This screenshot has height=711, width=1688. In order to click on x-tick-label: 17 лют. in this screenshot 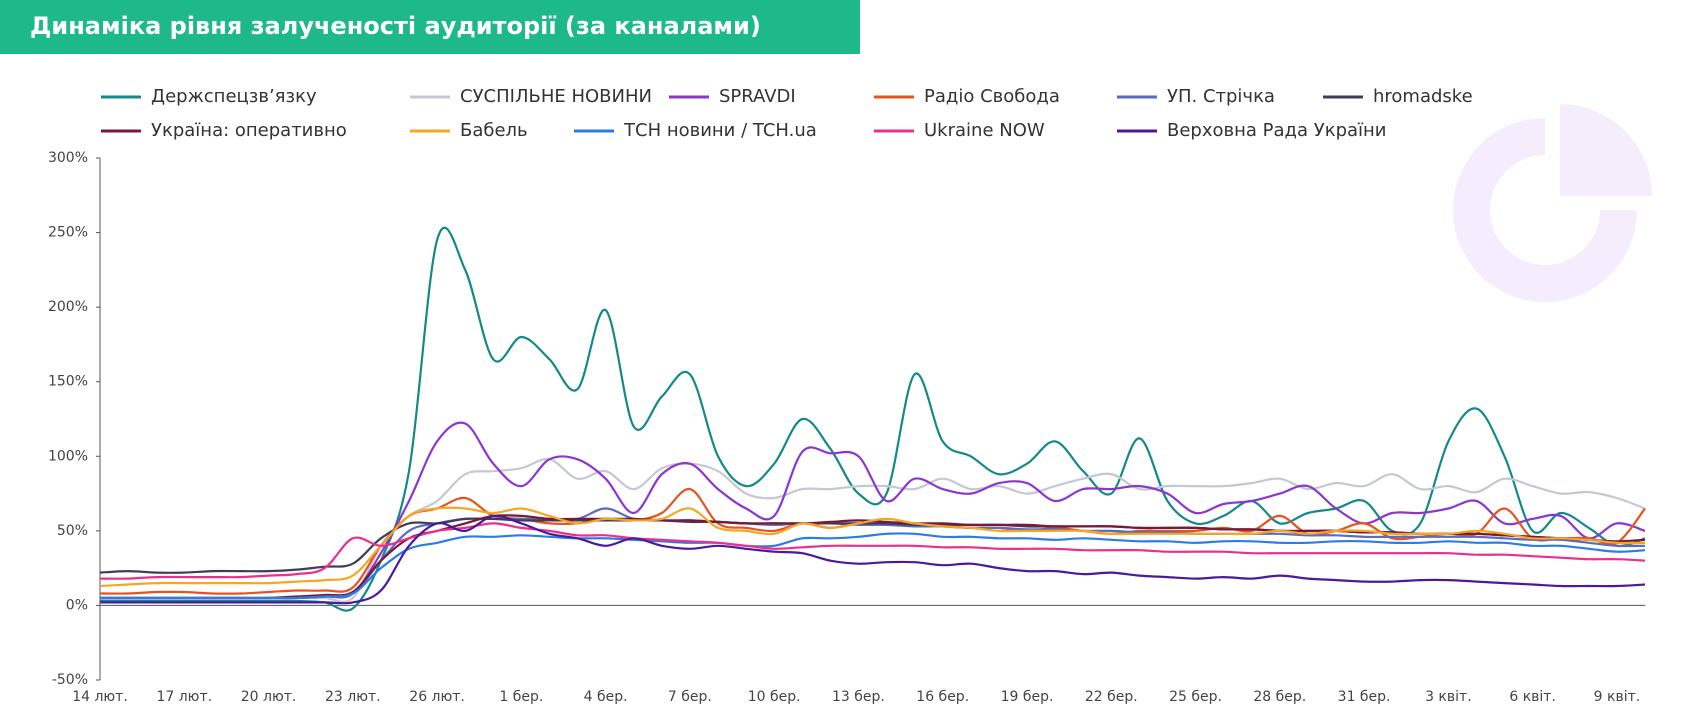, I will do `click(184, 697)`.